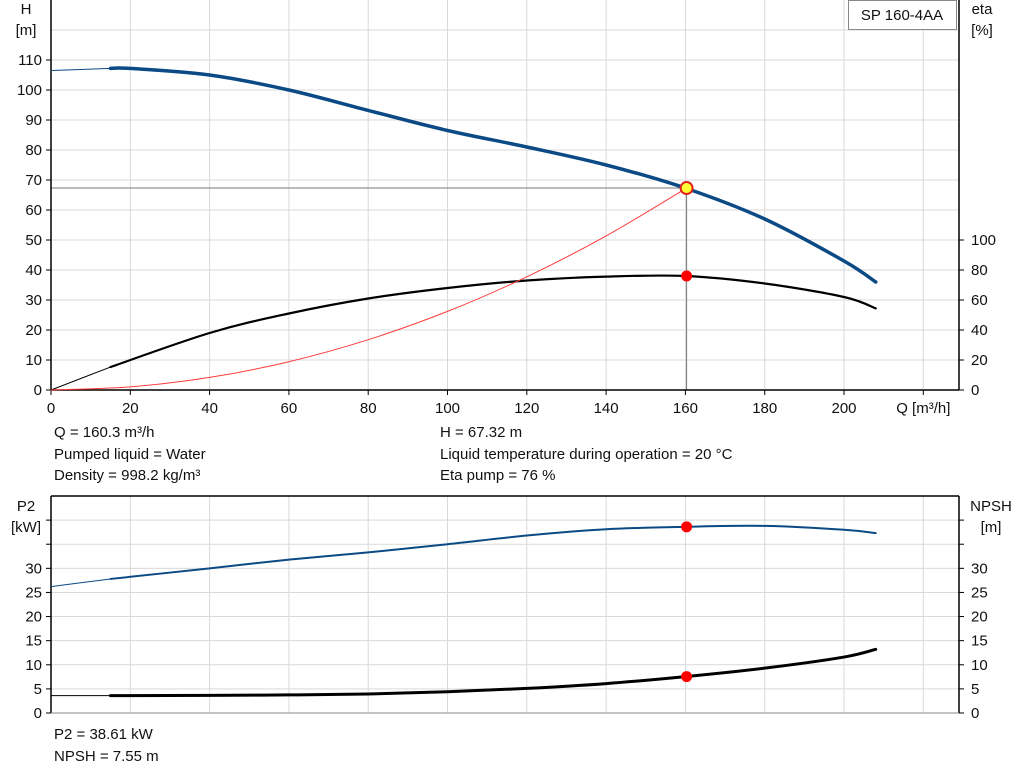 The height and width of the screenshot is (781, 1024). What do you see at coordinates (80, 378) in the screenshot?
I see `efficiency-curve-extrapolated` at bounding box center [80, 378].